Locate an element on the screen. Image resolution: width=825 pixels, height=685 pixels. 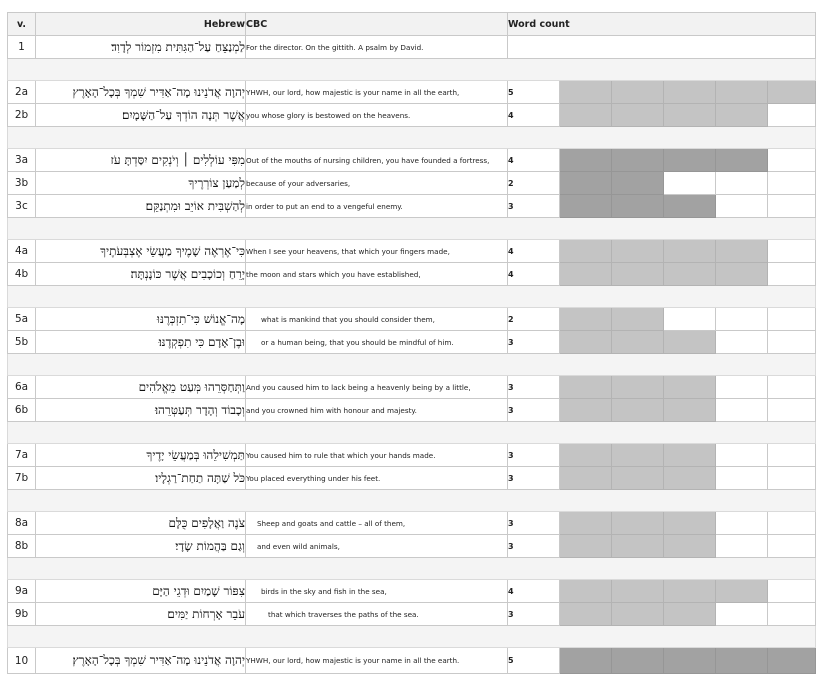
hebrew-text: לְמַעַן צוֹרְרֶיךָ is located at coordinates (140, 183).